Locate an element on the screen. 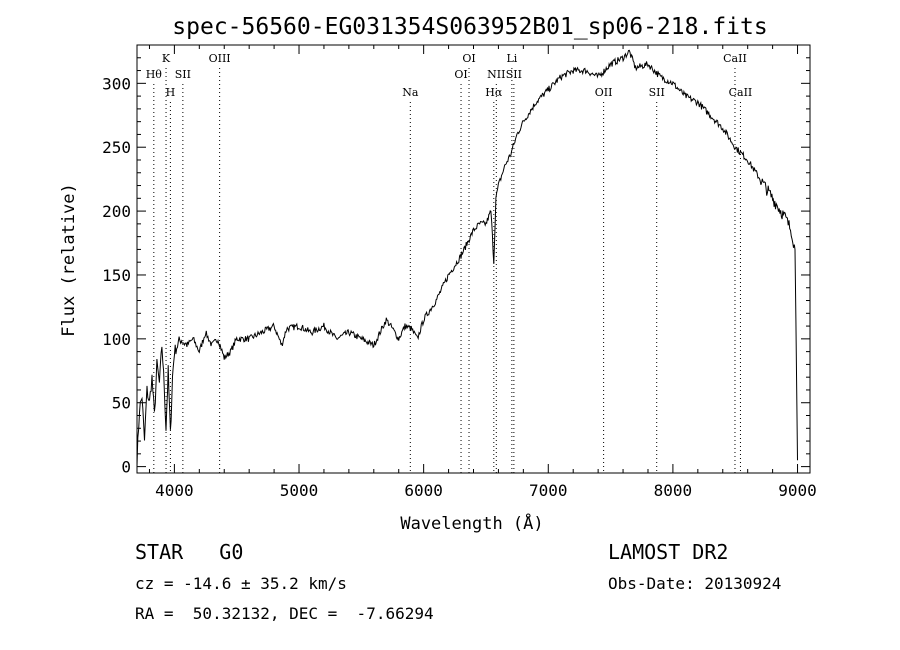 The width and height of the screenshot is (900, 650). y-tick-label: 200 is located at coordinates (116, 211).